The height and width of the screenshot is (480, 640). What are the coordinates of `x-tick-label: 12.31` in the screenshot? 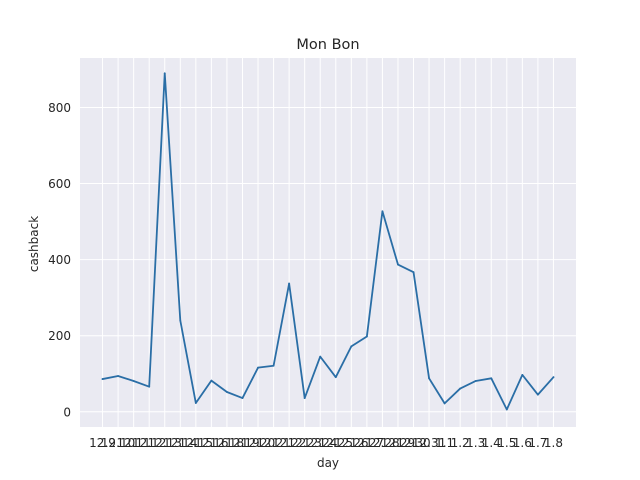 It's located at (429, 443).